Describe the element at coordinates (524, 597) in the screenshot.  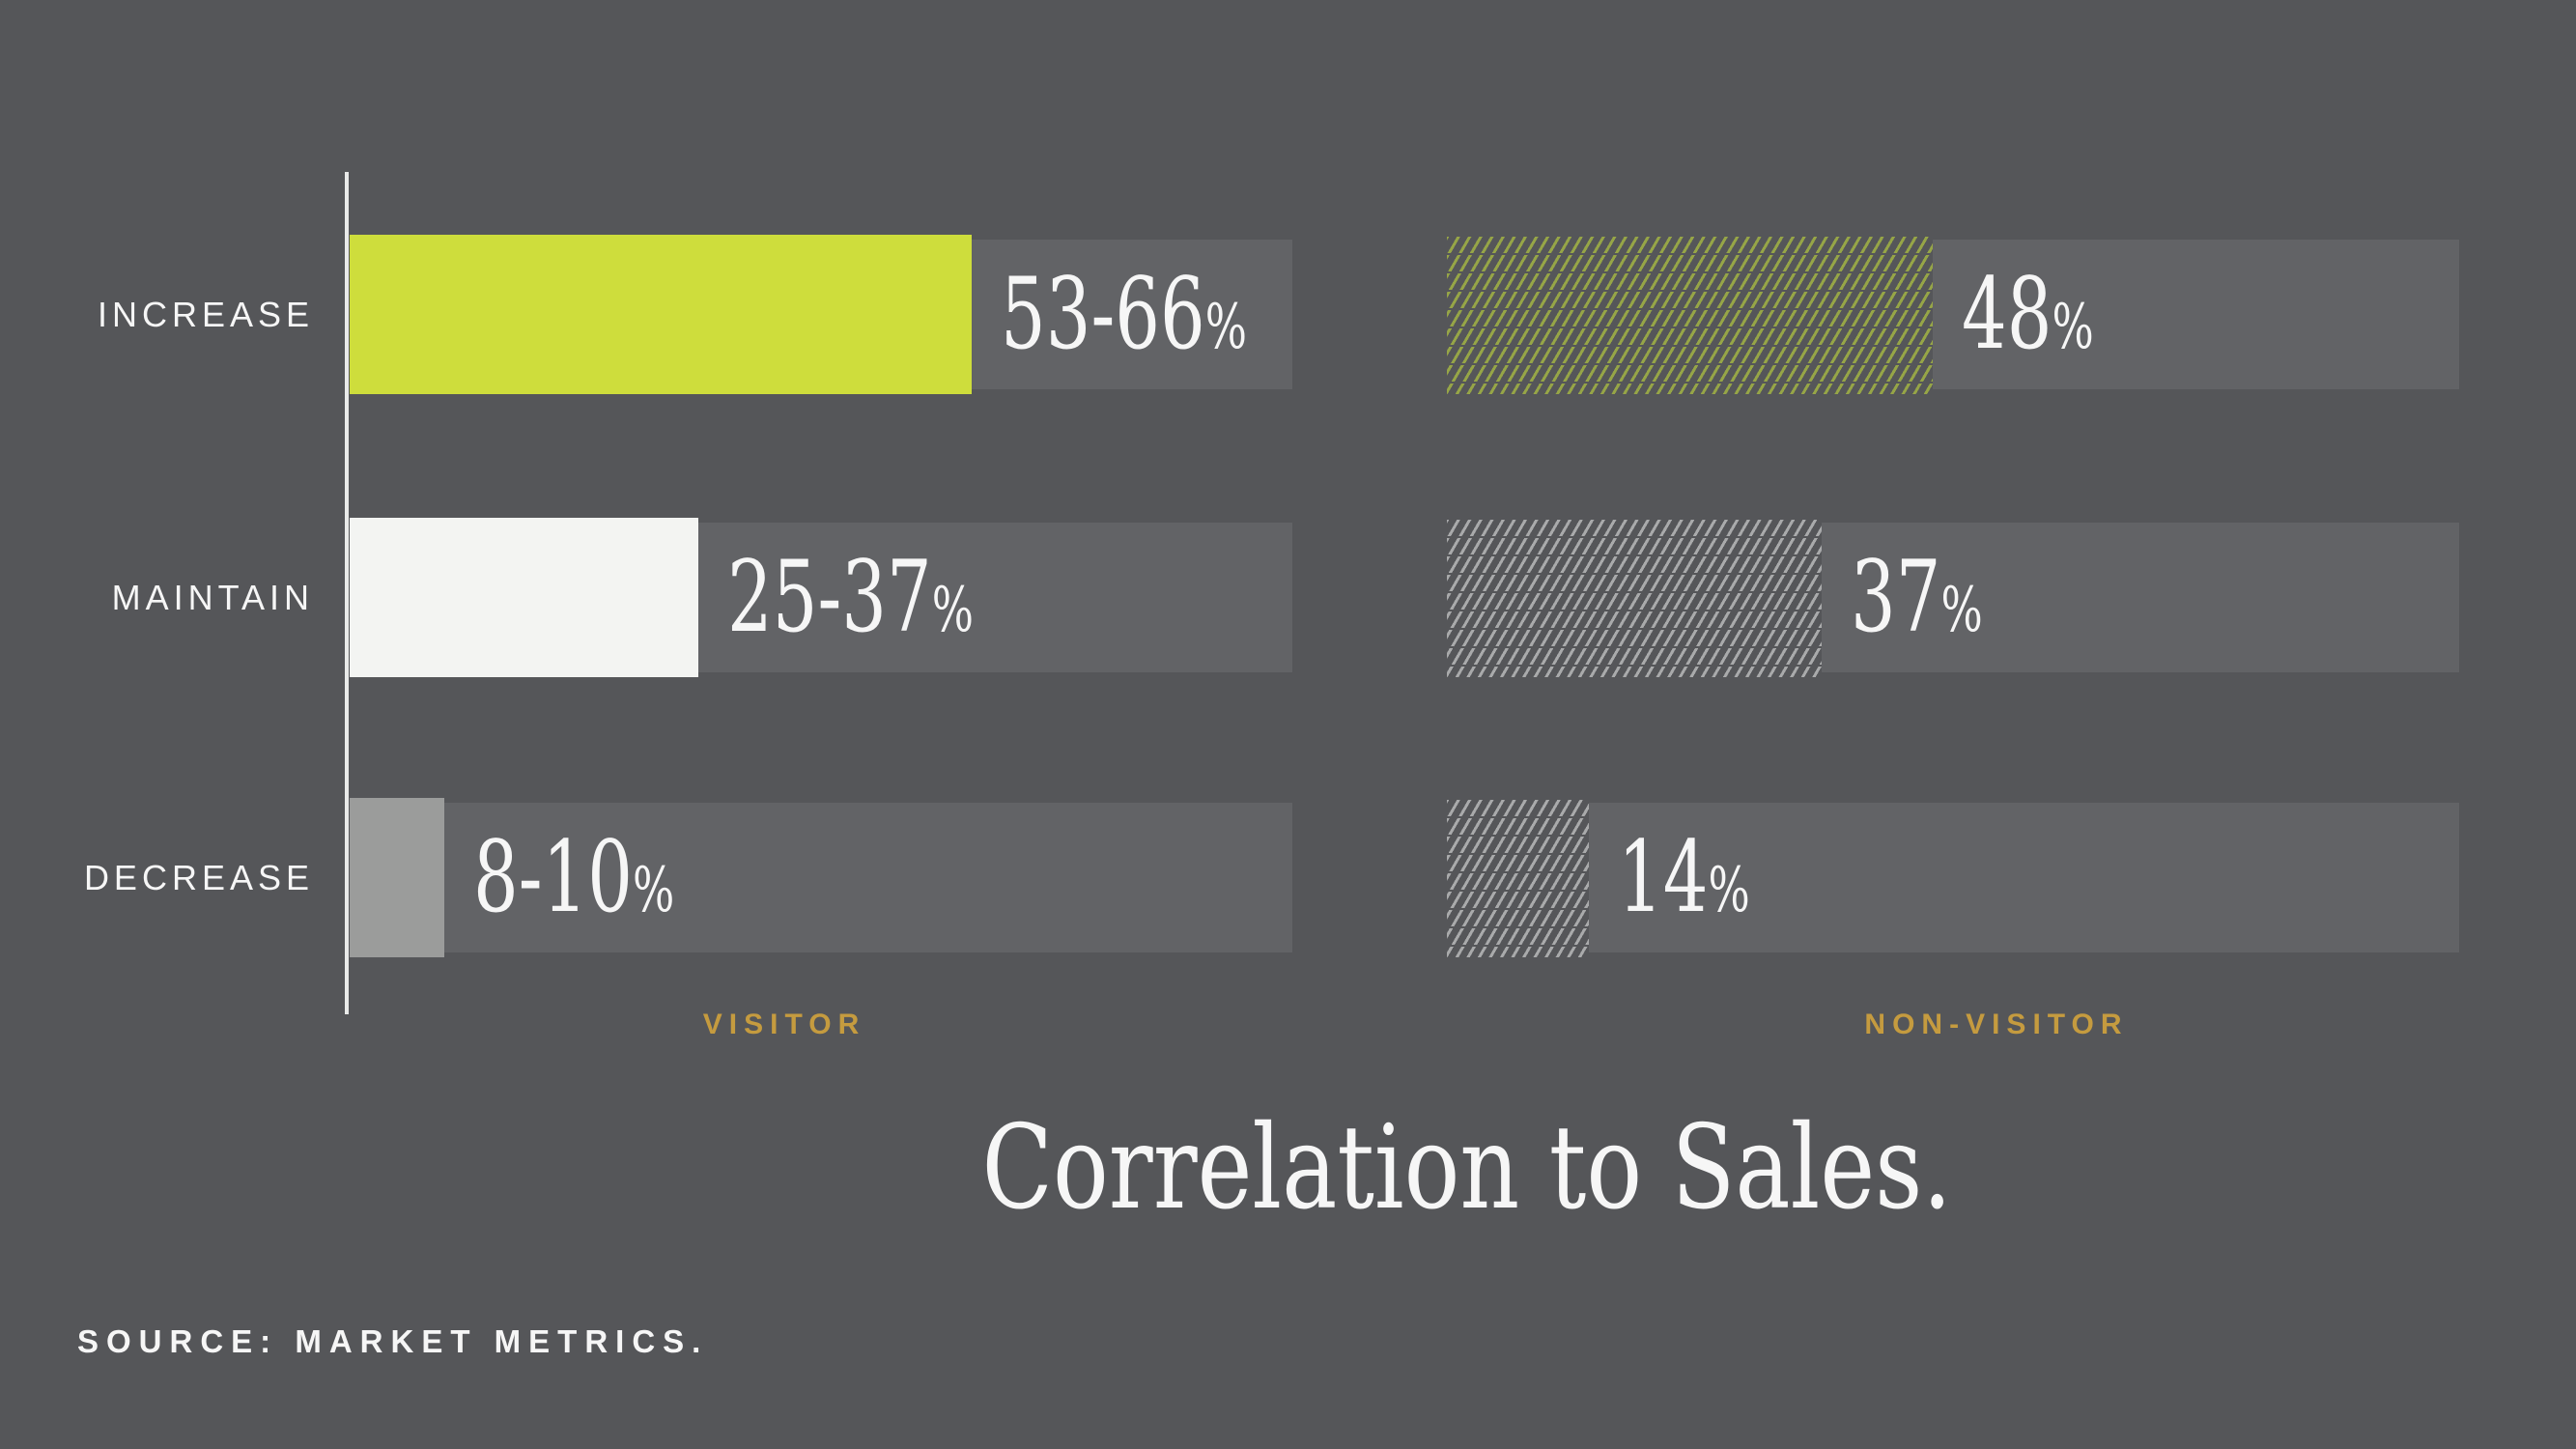
I see `bar-visitor-maintain` at that location.